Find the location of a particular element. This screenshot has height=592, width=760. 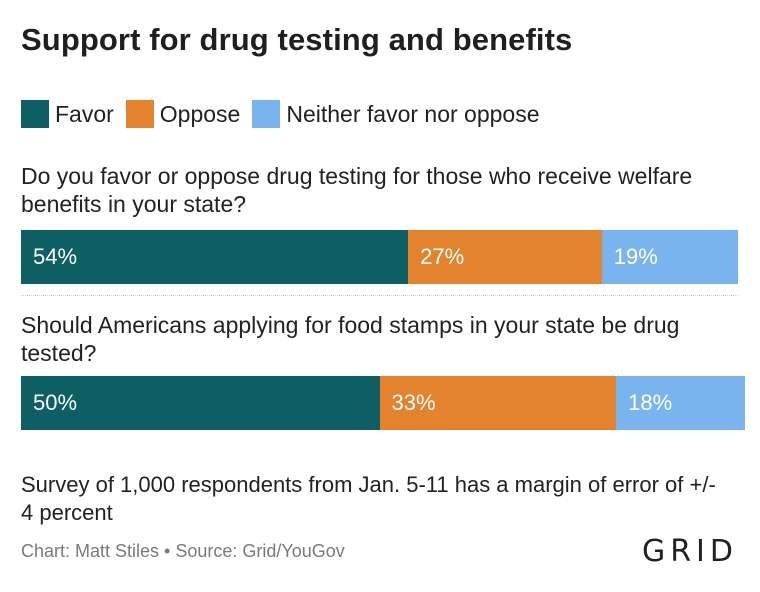

legend-swatch-oppose is located at coordinates (139, 114).